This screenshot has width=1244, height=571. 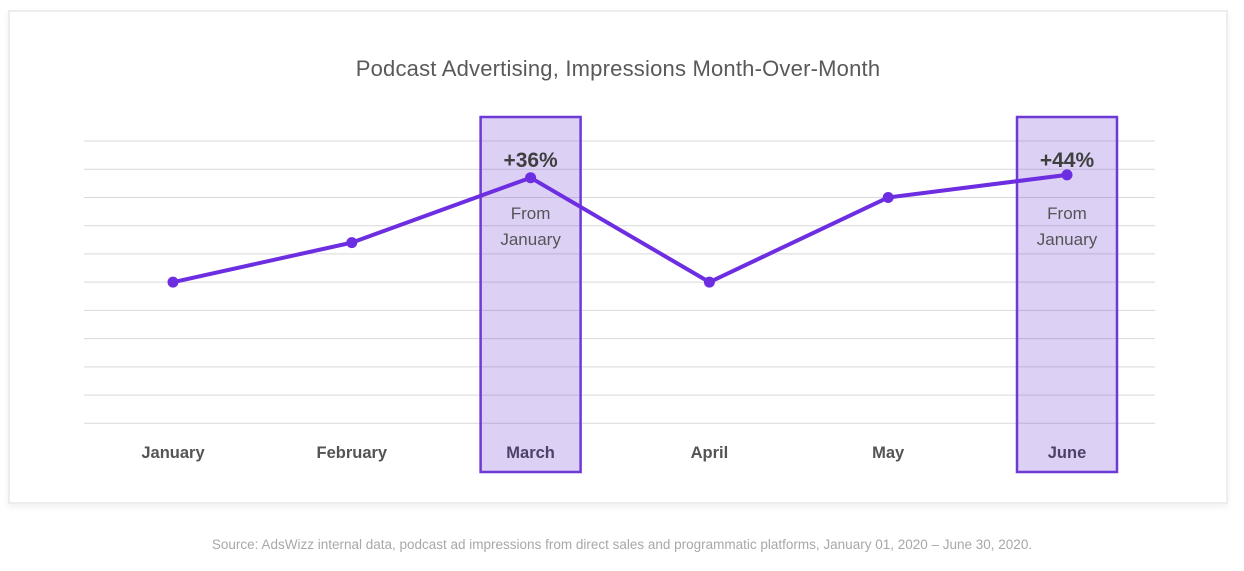 I want to click on highlight-column-march: +36% From January, so click(x=530, y=294).